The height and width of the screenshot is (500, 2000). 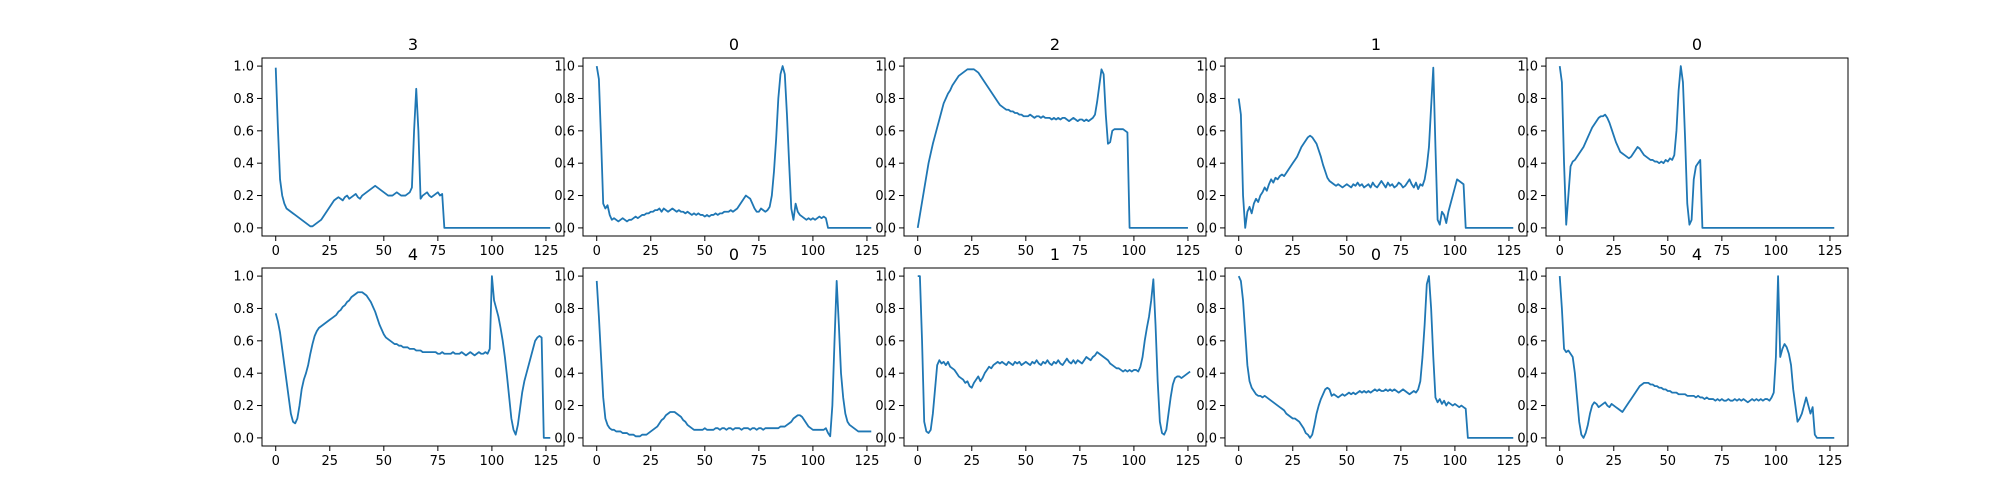 I want to click on subplot-9: 4 0 25 50 75 100 125 0.0 0.2 0.4 0.6 0.8 1.0, so click(x=1683, y=357).